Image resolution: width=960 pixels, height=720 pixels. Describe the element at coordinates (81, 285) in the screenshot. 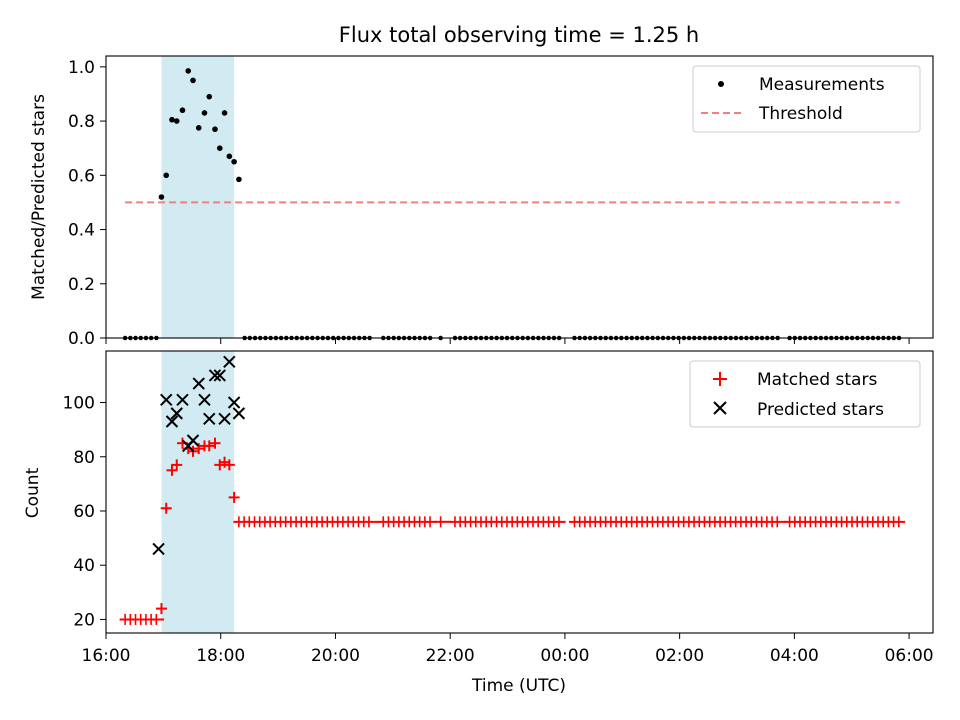

I see `y-tick-label: 0.2` at that location.